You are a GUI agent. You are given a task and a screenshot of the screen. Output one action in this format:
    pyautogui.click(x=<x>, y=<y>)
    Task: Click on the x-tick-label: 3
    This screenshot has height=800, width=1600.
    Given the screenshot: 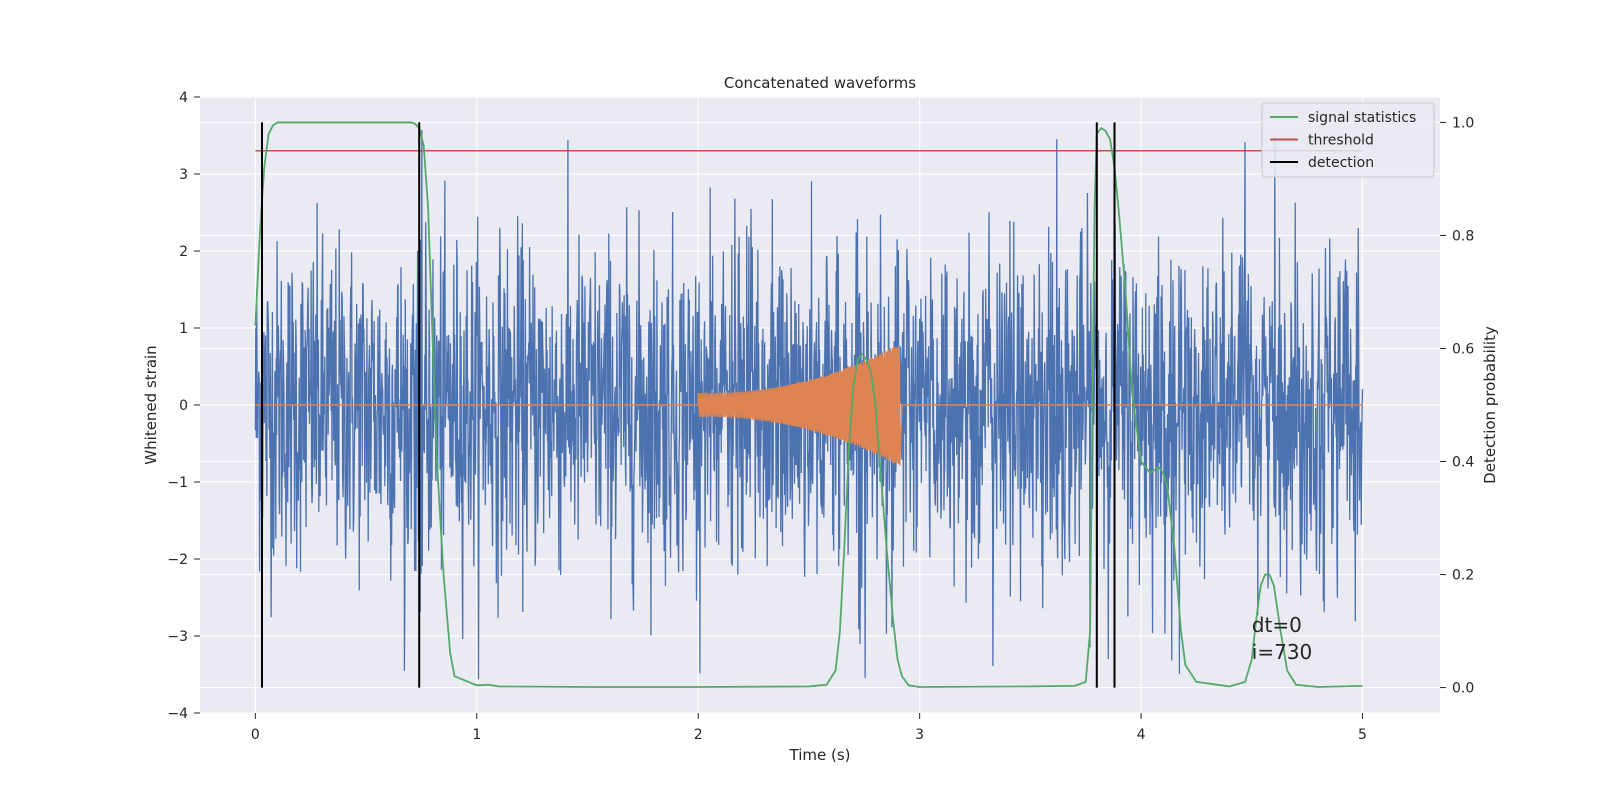 What is the action you would take?
    pyautogui.click(x=919, y=735)
    